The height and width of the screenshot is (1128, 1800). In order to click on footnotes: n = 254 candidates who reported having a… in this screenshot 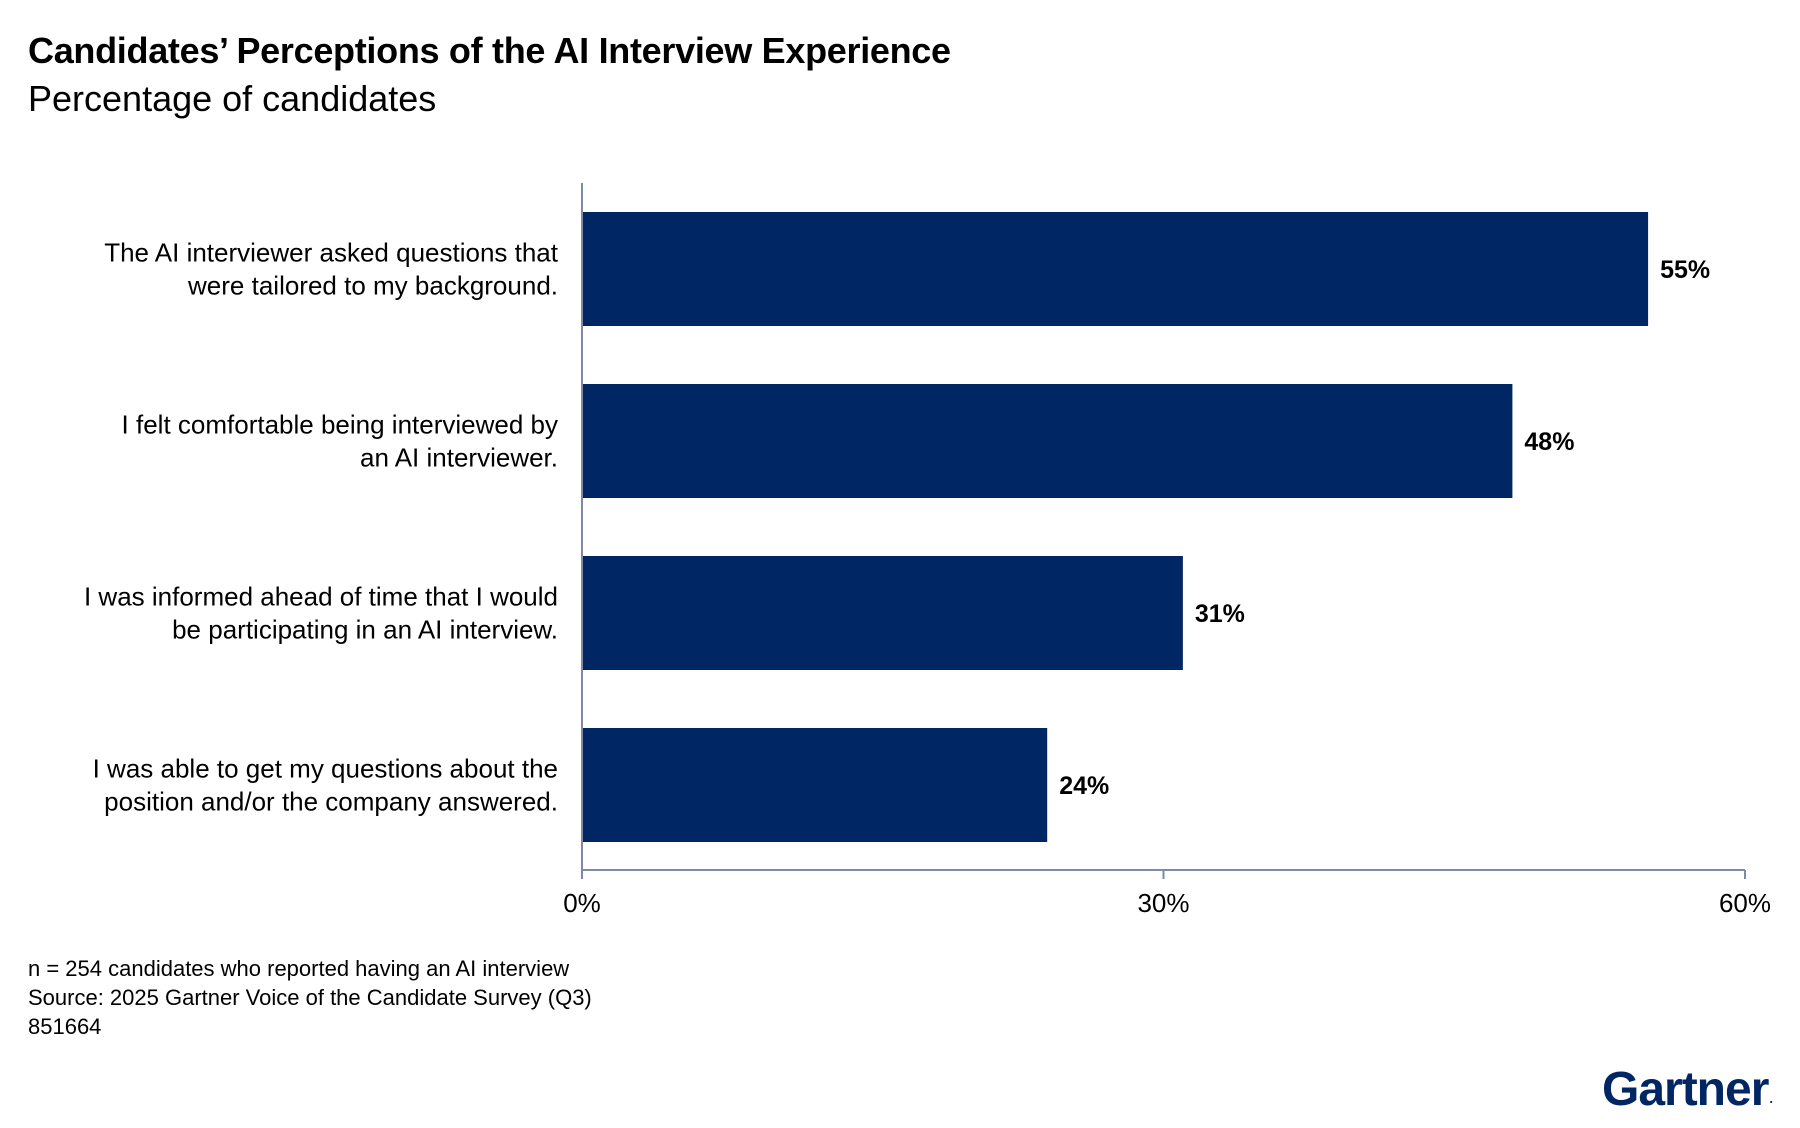, I will do `click(310, 997)`.